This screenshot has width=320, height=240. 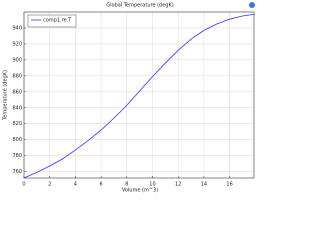 I want to click on chart-title: Global Temperature (degK), so click(x=139, y=6).